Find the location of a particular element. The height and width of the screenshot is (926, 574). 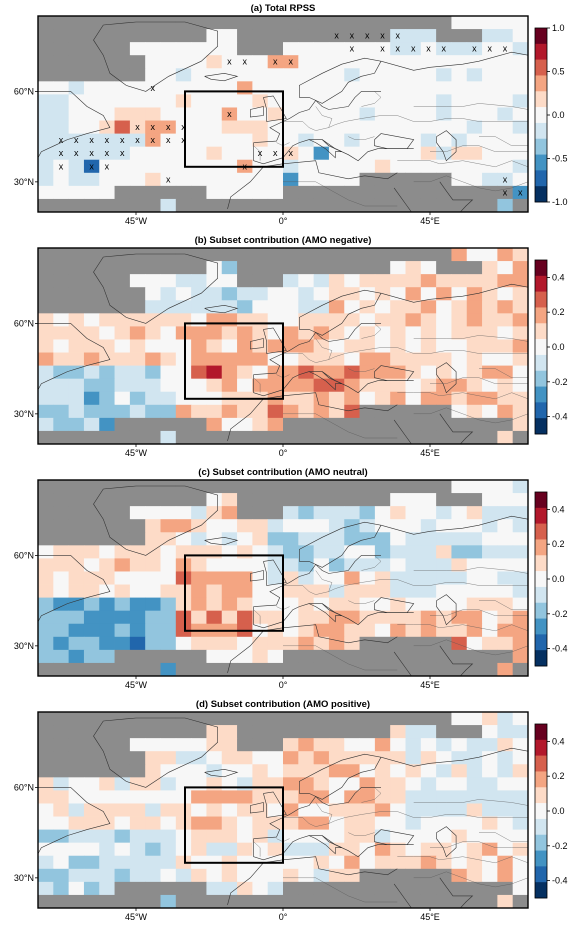

colorbar-tick-label: 0.0 is located at coordinates (558, 115).